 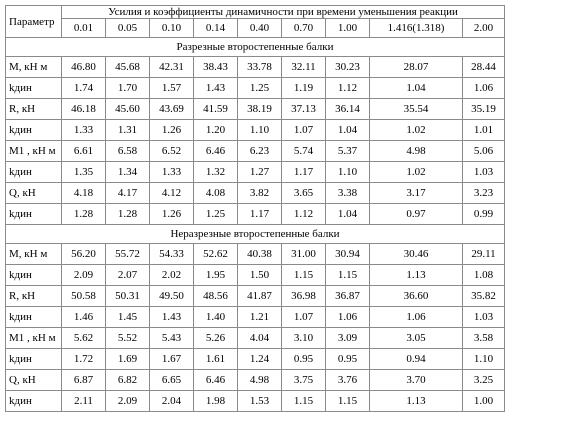 I want to click on table-cell: 36.14, so click(x=347, y=109).